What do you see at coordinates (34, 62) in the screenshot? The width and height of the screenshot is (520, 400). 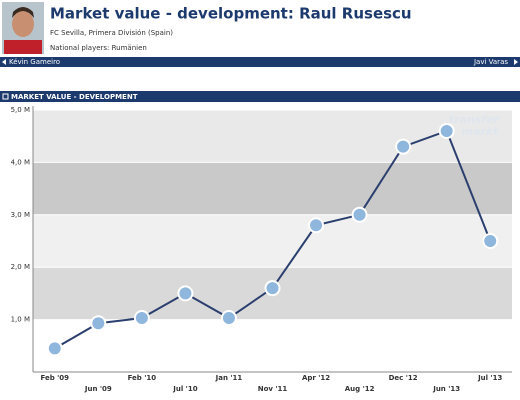 I see `prev-player: Kévin Gameiro` at bounding box center [34, 62].